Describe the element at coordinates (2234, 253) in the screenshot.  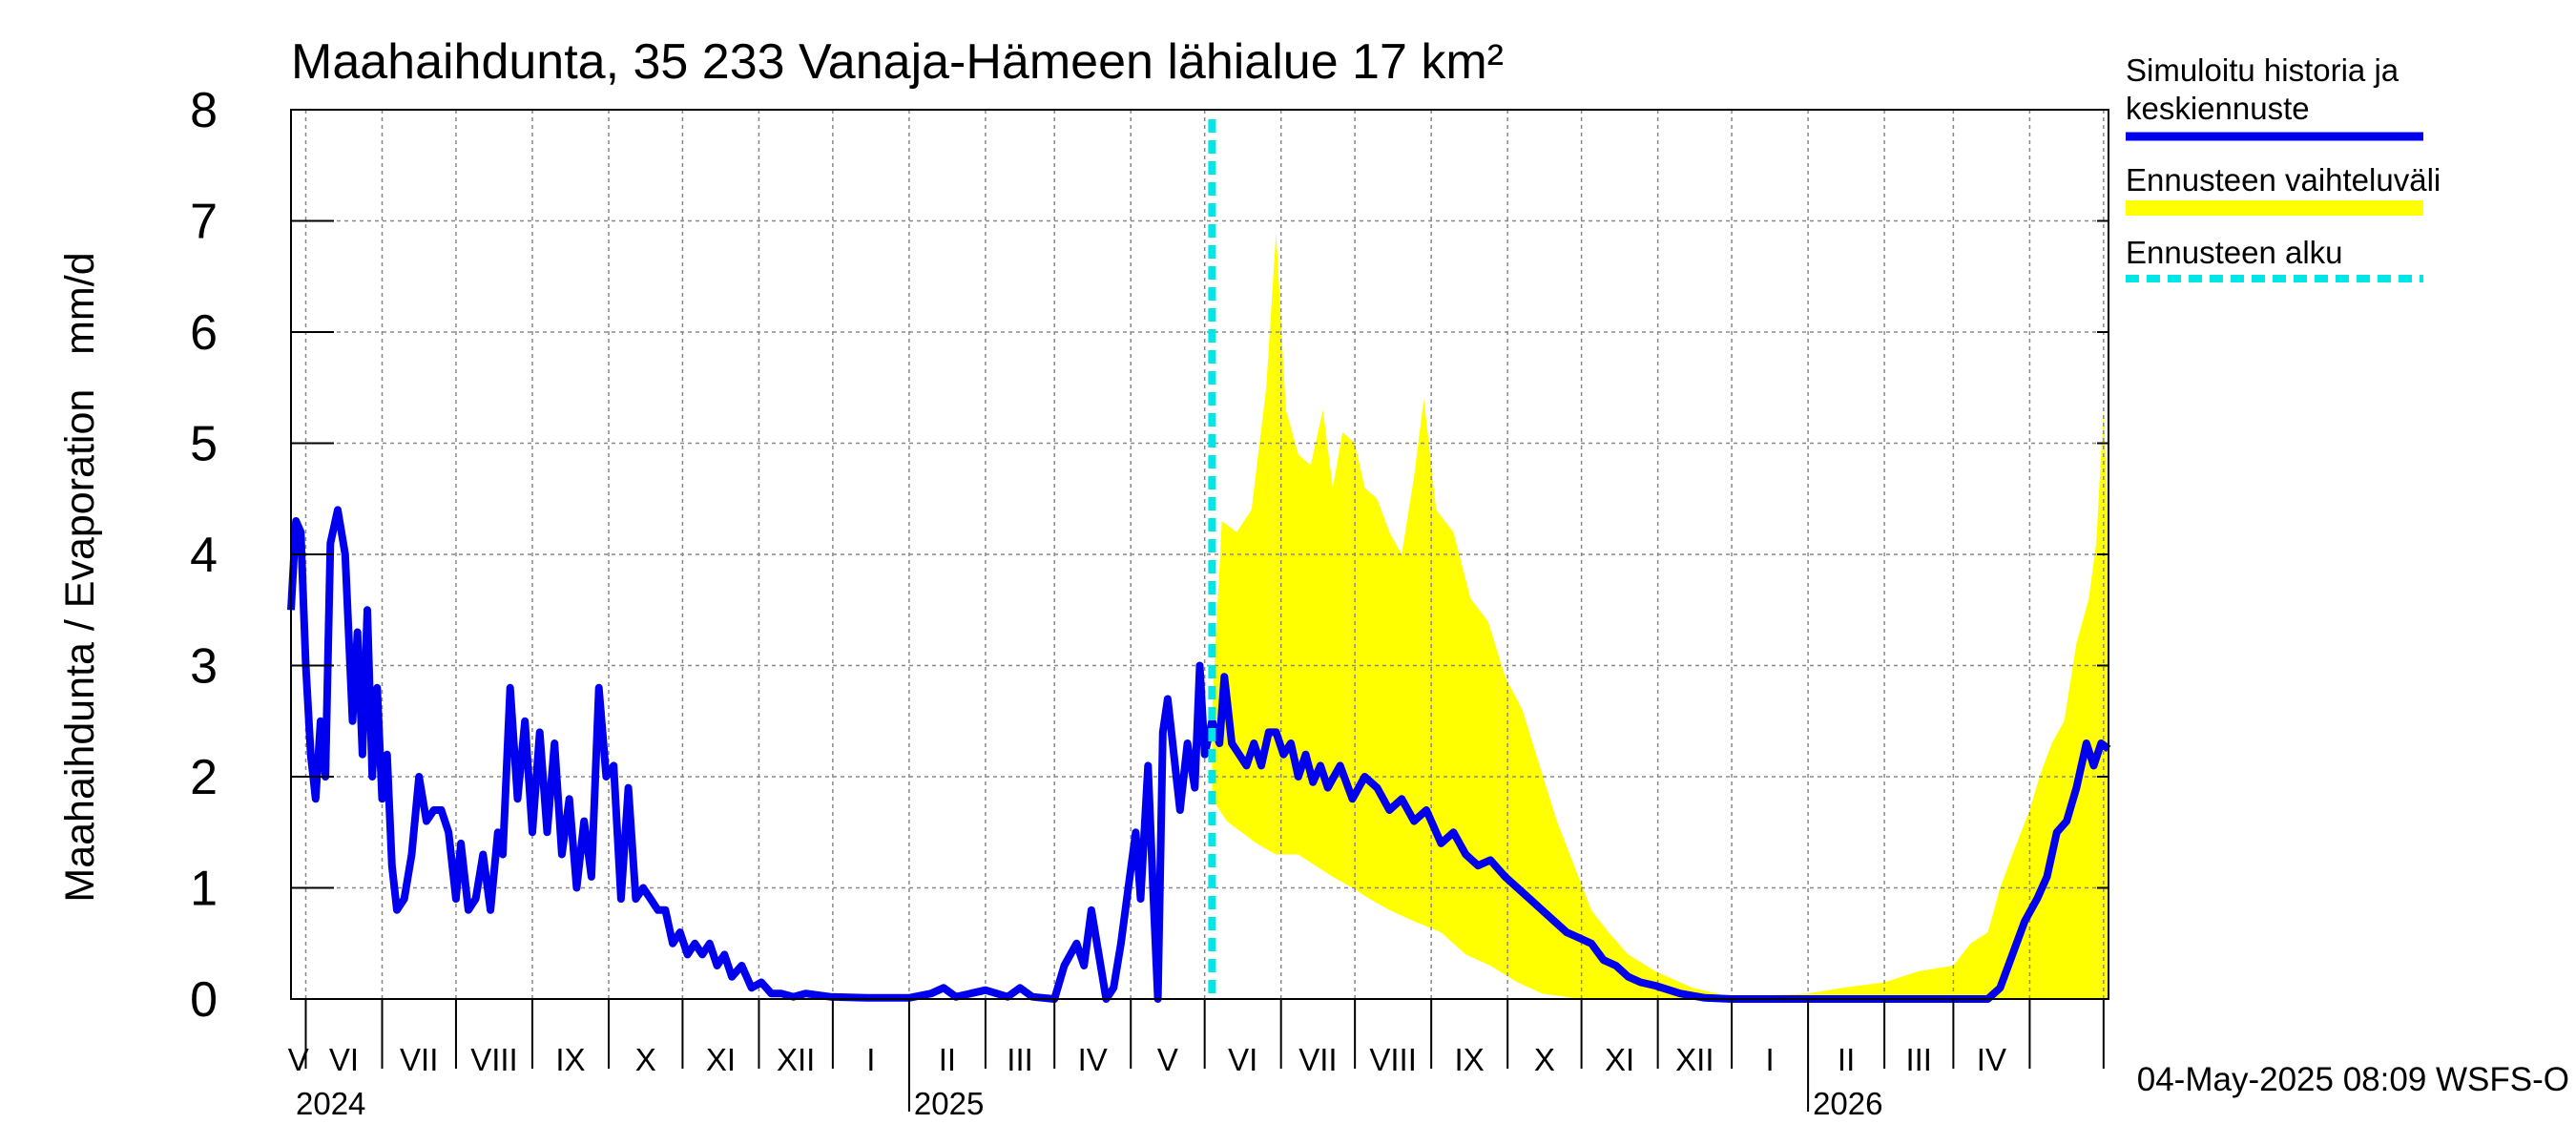
I see `legend-label-forecast-start: Ennusteen alku` at that location.